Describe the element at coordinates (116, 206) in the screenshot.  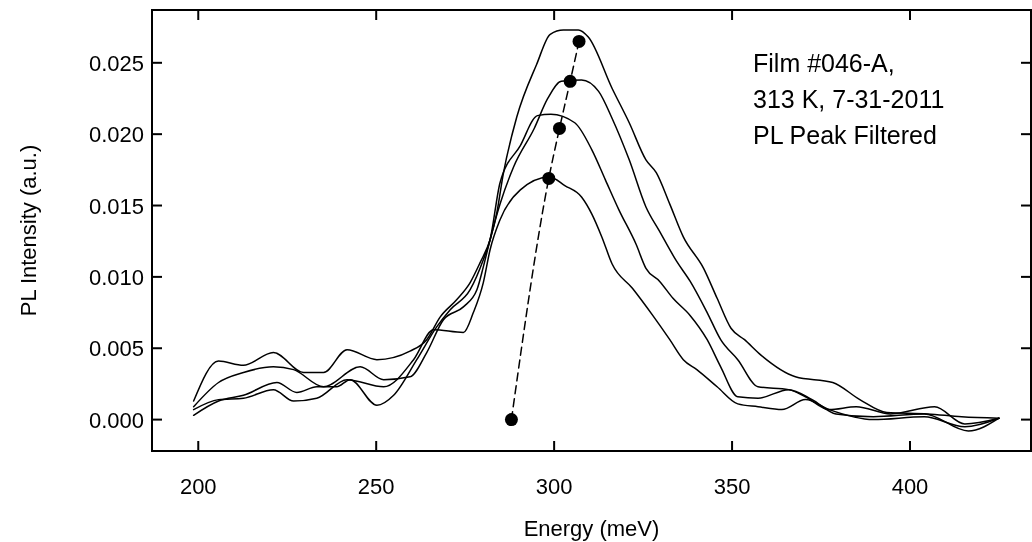
I see `y-tick-label: 0.015` at that location.